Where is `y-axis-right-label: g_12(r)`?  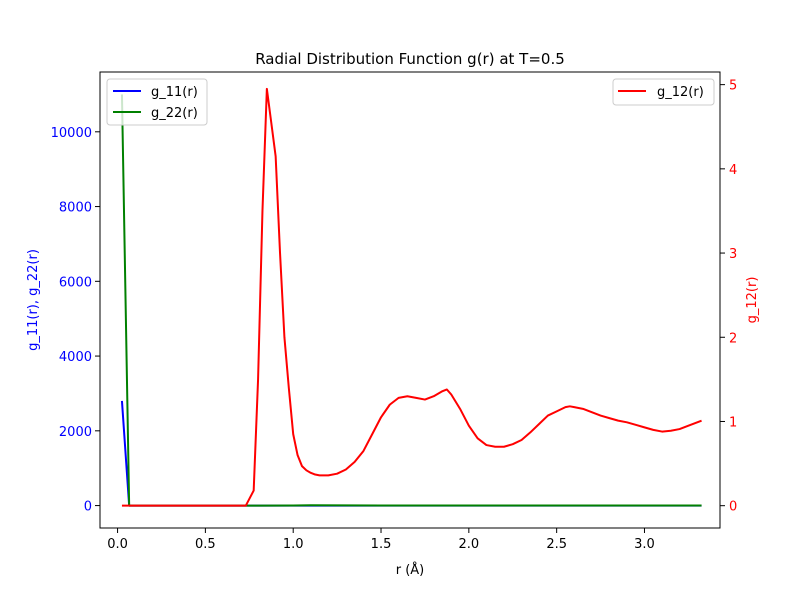 y-axis-right-label: g_12(r) is located at coordinates (752, 300).